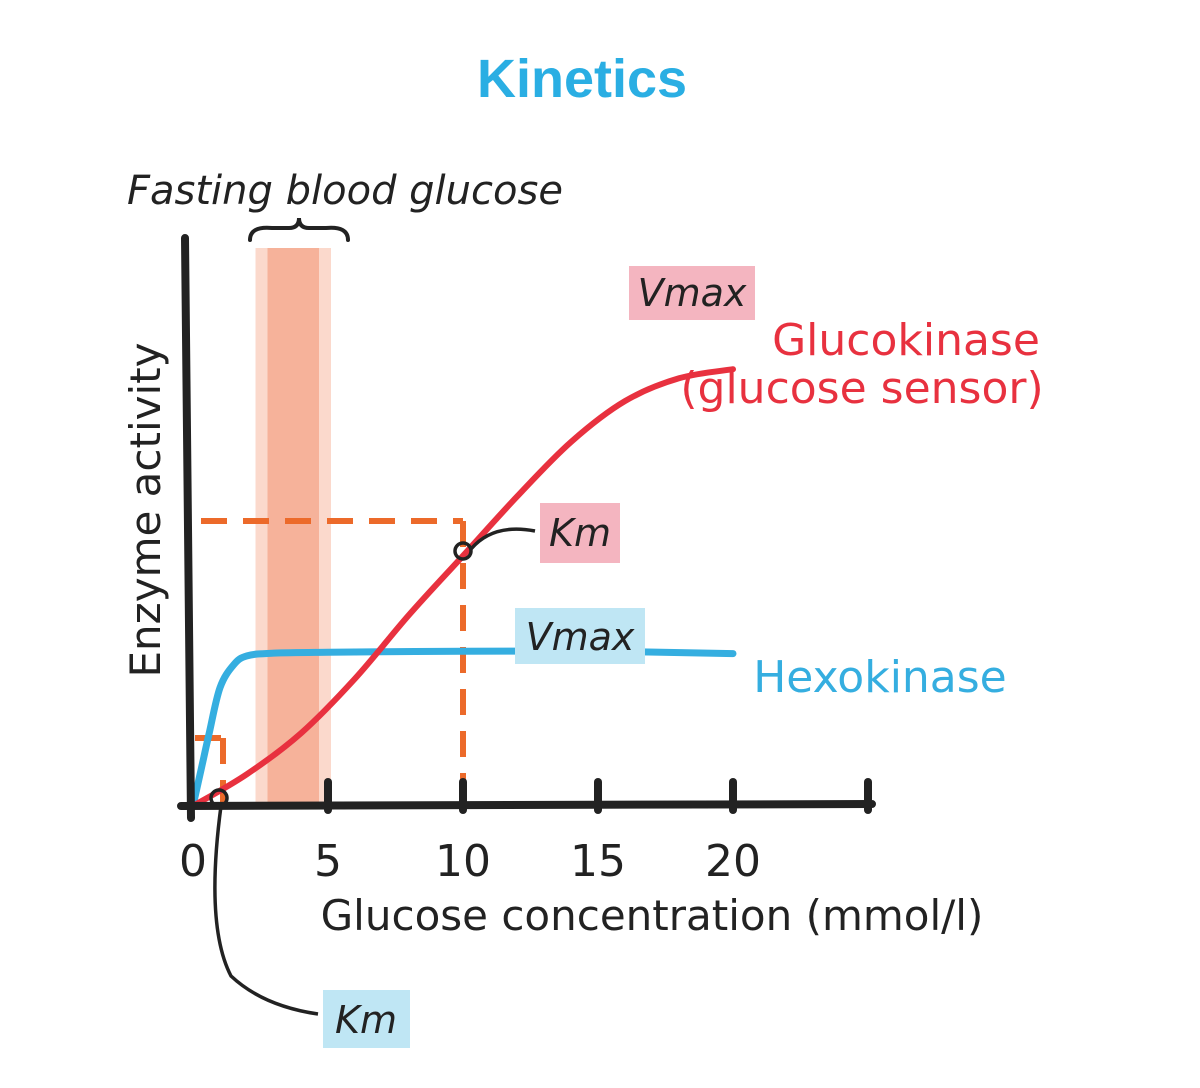 The width and height of the screenshot is (1200, 1088). What do you see at coordinates (598, 796) in the screenshot?
I see `x-ticks` at bounding box center [598, 796].